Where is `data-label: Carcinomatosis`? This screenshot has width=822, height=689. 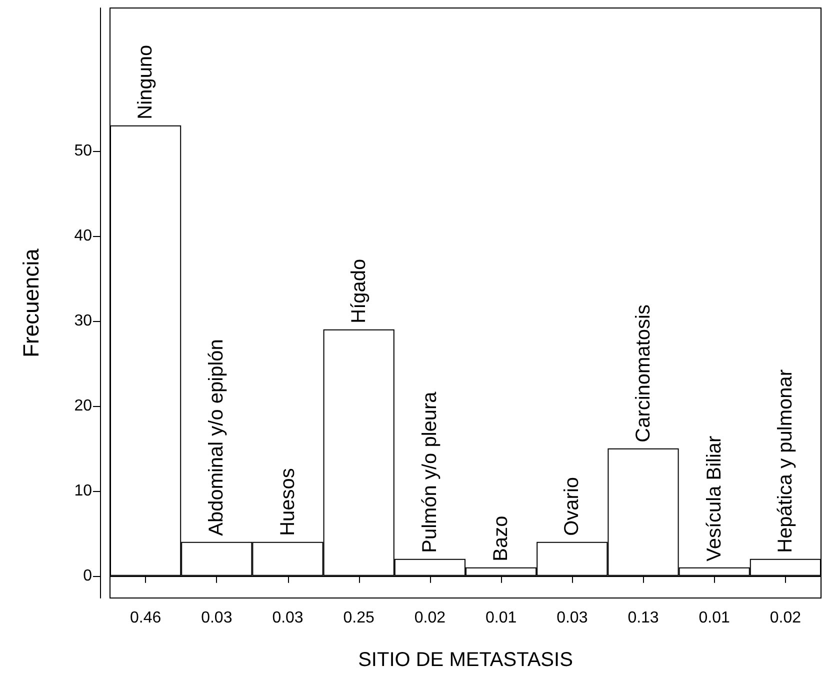
data-label: Carcinomatosis is located at coordinates (643, 373).